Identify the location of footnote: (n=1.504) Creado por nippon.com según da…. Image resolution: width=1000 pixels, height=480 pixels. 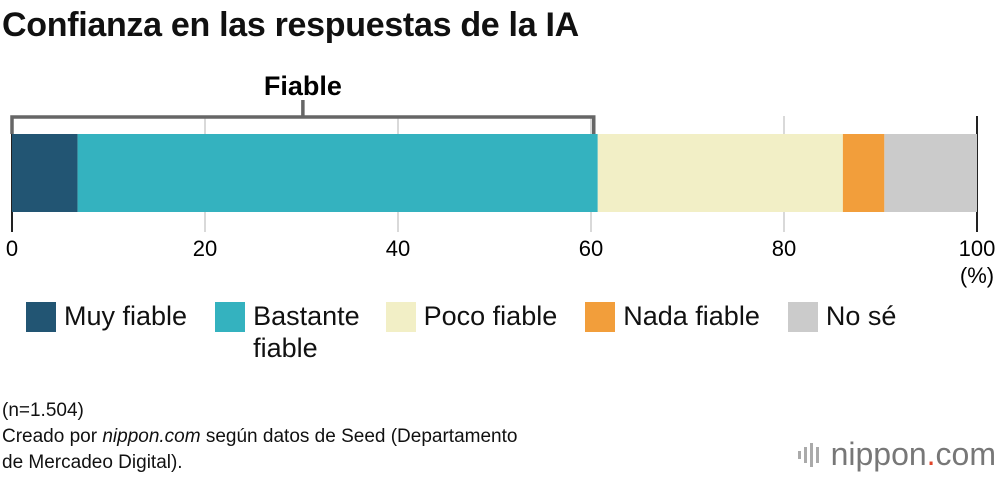
(259, 437).